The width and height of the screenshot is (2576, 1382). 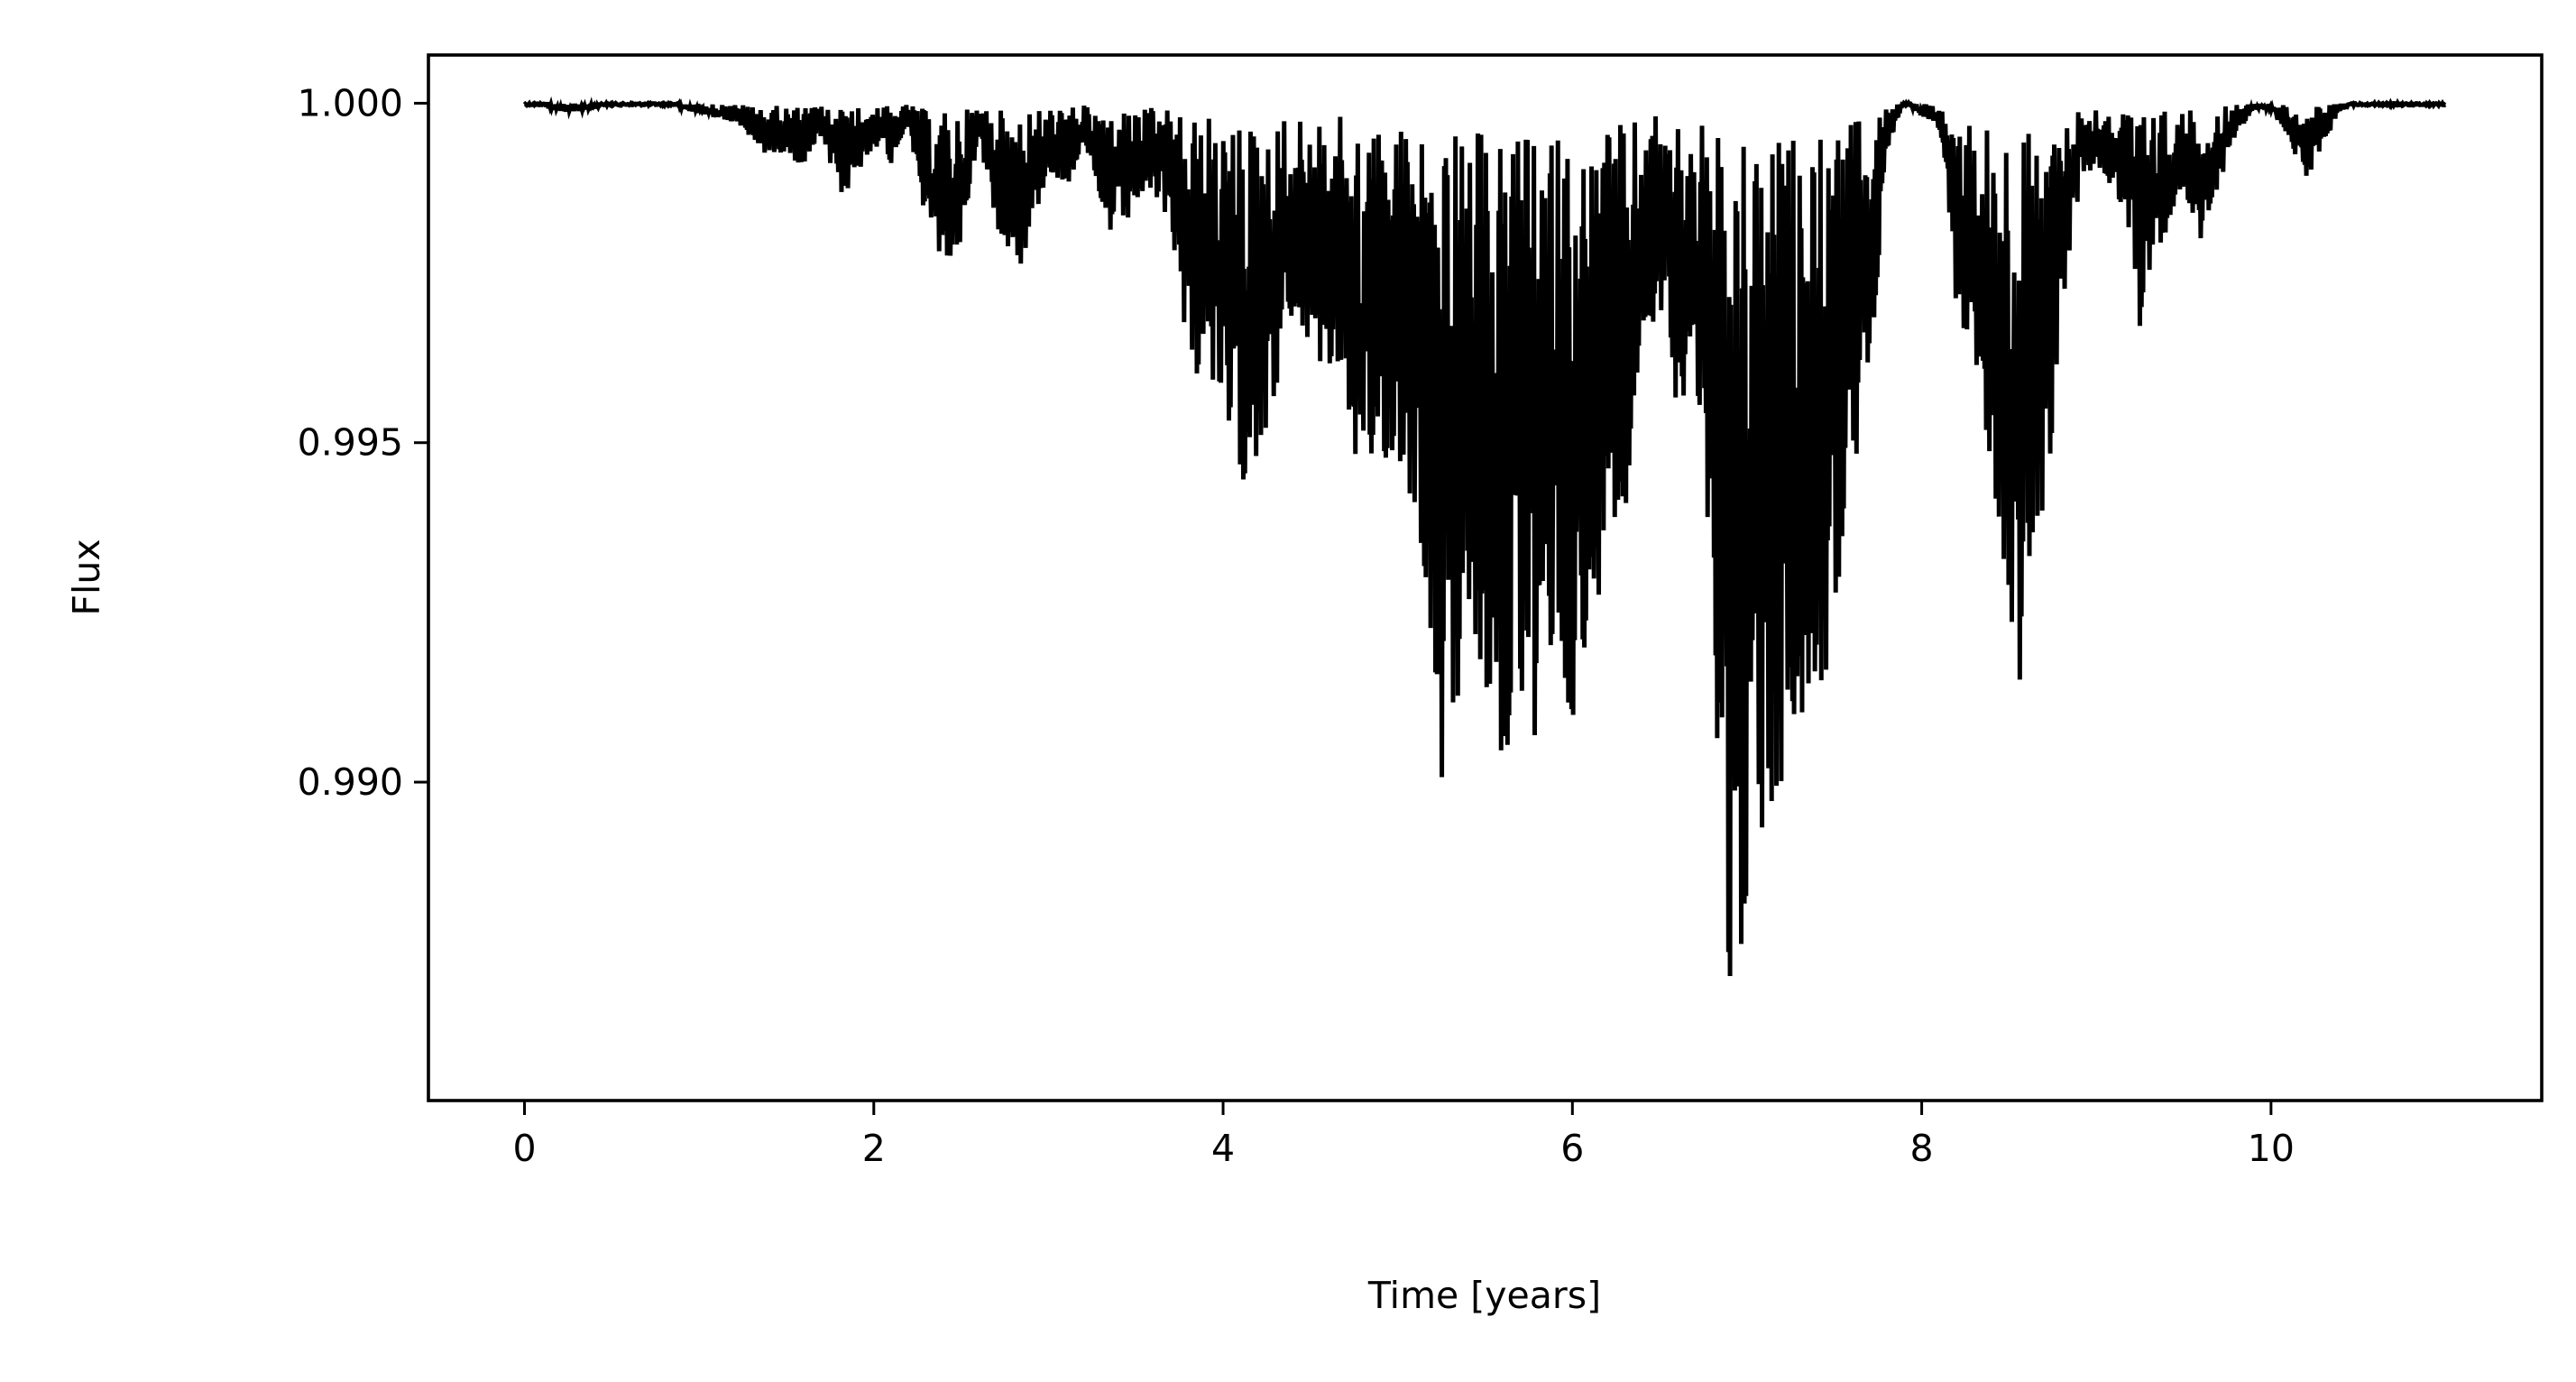 I want to click on x-tick-label: 10, so click(x=2271, y=1148).